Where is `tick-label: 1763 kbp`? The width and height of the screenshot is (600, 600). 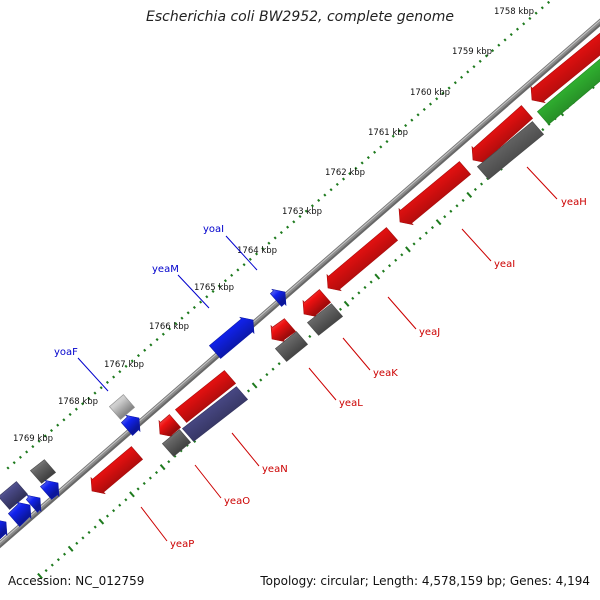
tick-label: 1763 kbp is located at coordinates (302, 212).